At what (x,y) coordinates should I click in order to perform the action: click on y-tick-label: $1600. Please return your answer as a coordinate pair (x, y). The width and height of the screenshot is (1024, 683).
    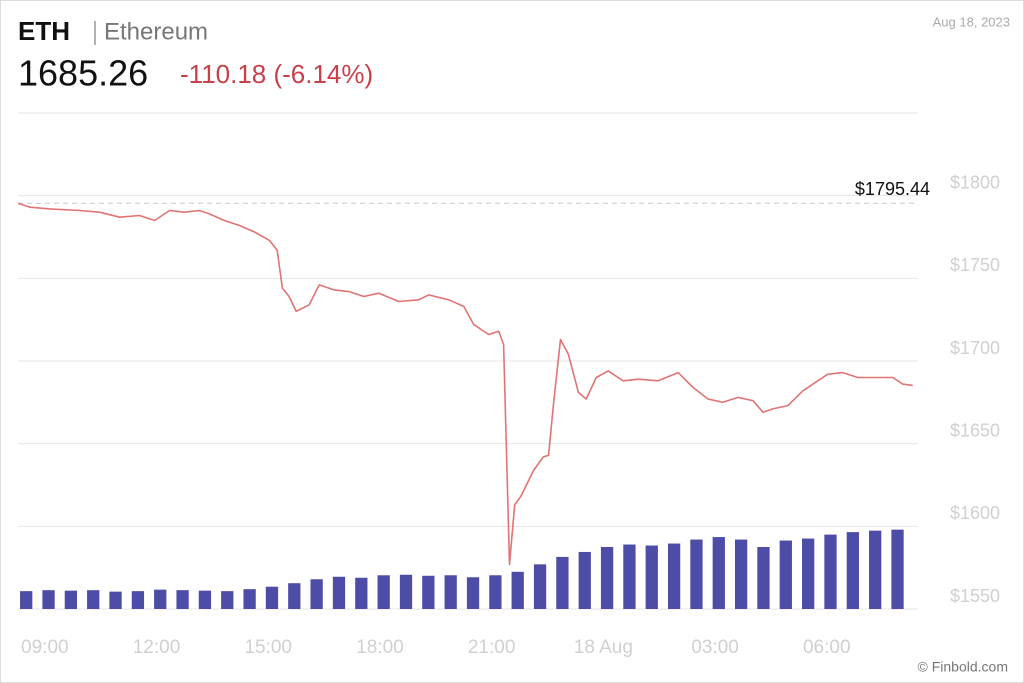
    Looking at the image, I should click on (975, 513).